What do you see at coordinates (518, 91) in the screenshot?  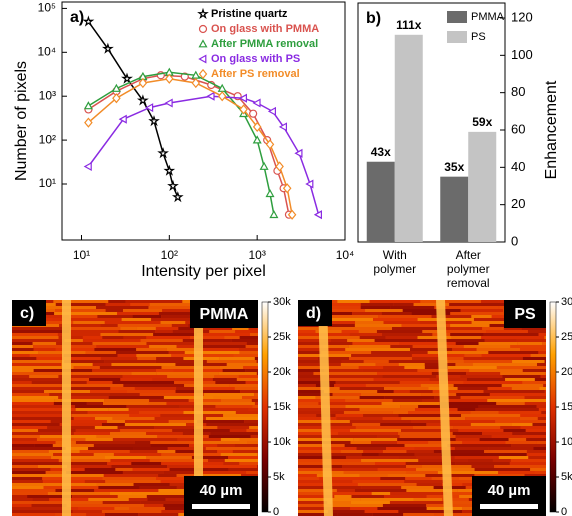 I see `y-tick-label: 80` at bounding box center [518, 91].